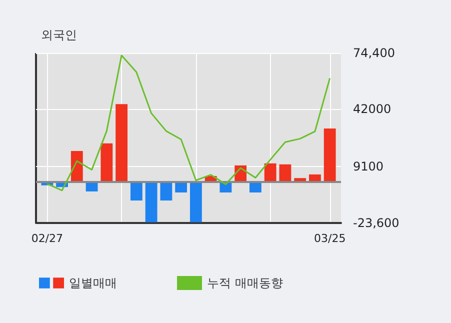 The height and width of the screenshot is (323, 451). What do you see at coordinates (59, 35) in the screenshot?
I see `chart-title: 외국인` at bounding box center [59, 35].